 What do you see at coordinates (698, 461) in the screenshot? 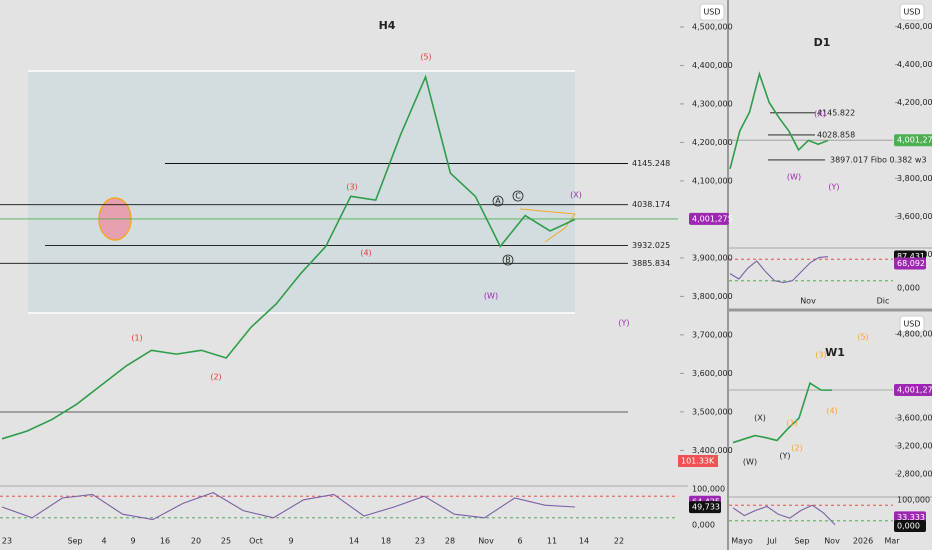
I see `volume-box` at bounding box center [698, 461].